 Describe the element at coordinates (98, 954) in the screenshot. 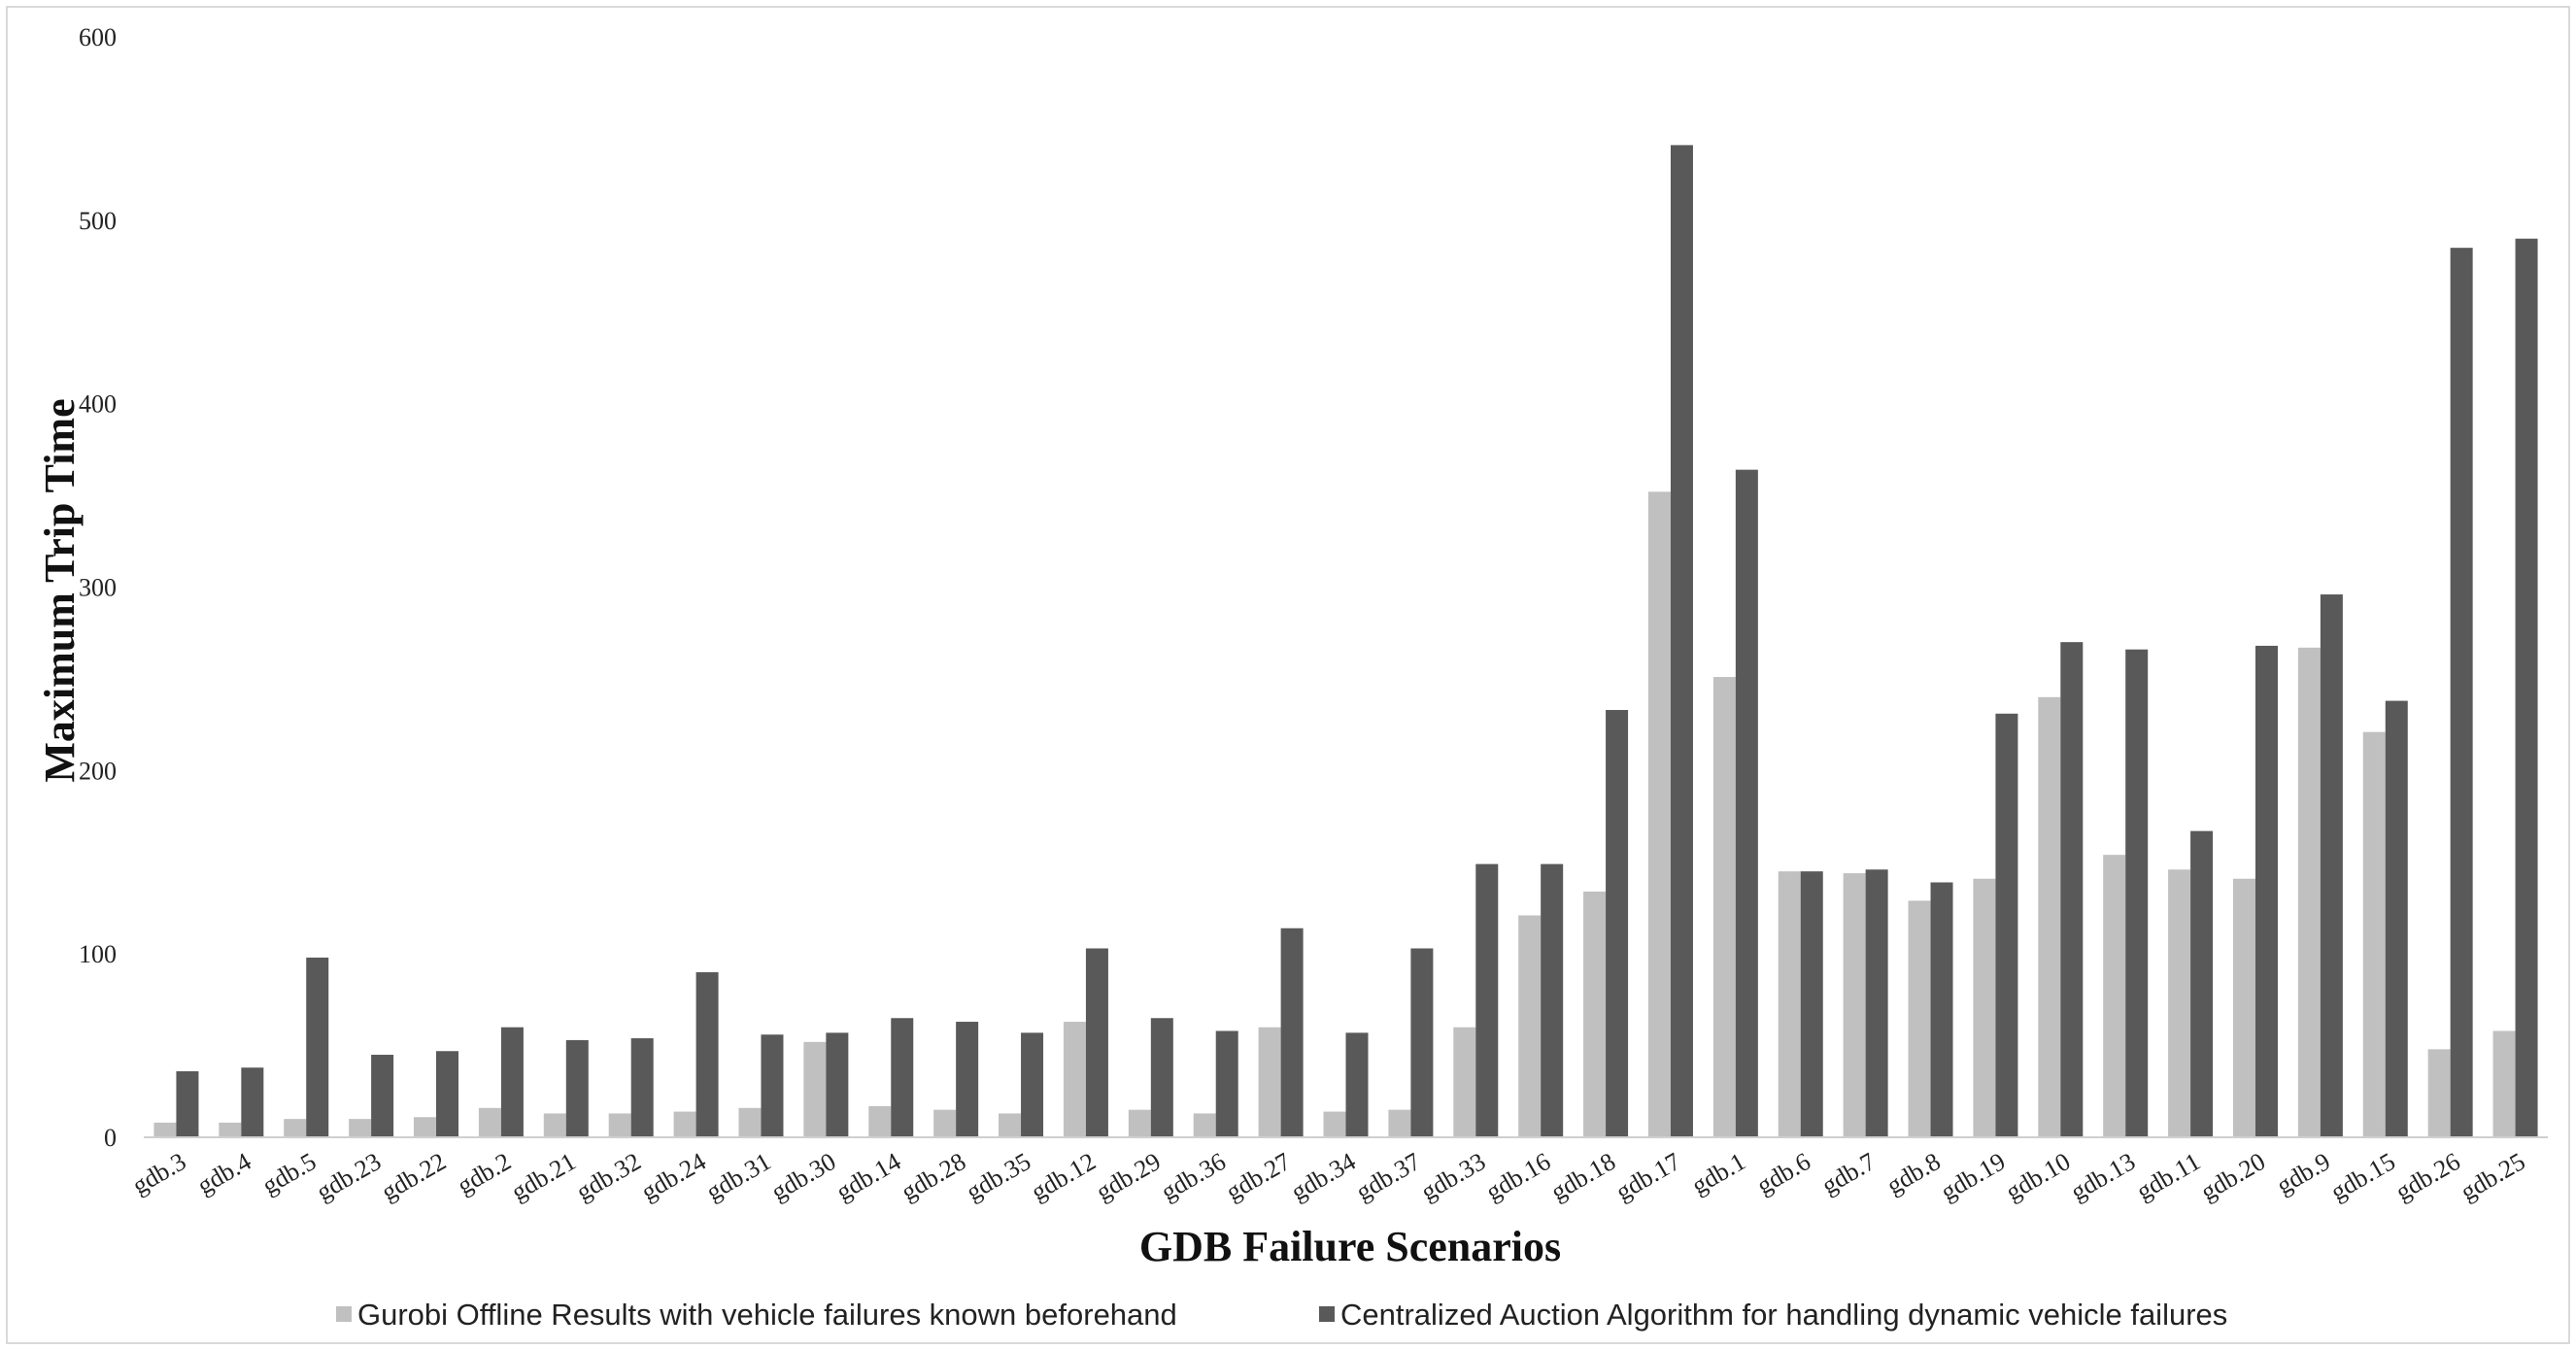

I see `y-tick-label: 100` at that location.